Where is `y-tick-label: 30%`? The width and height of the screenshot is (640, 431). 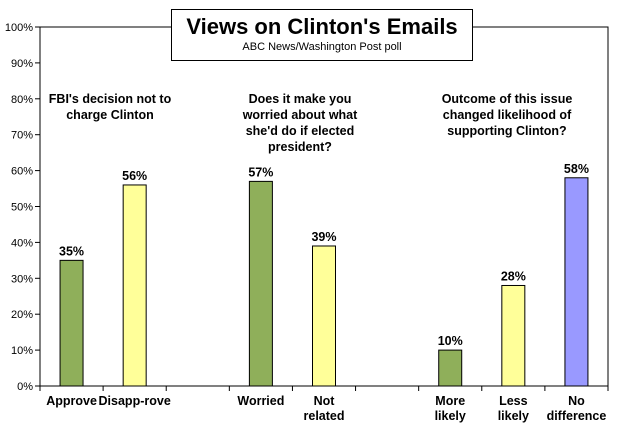
y-tick-label: 30% is located at coordinates (22, 279).